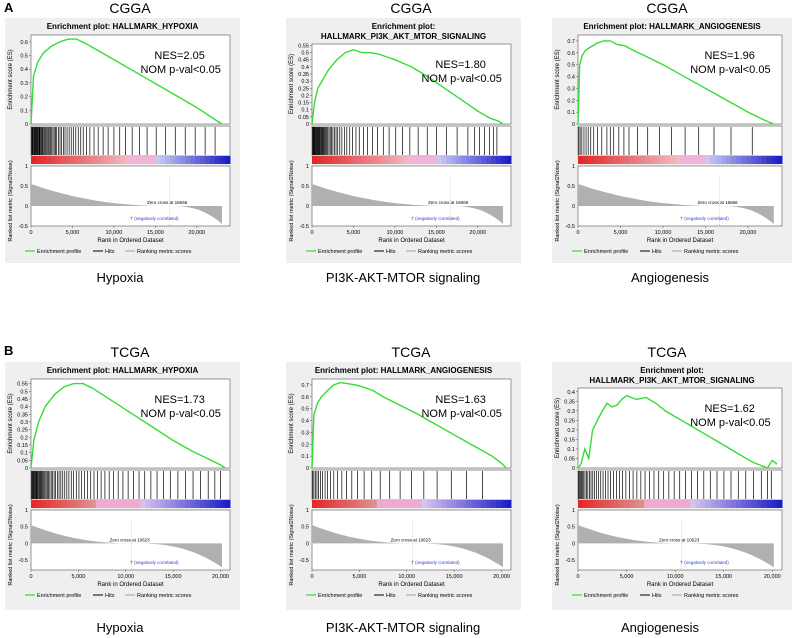 This screenshot has width=797, height=638. I want to click on ranking-metric-area, so click(126, 204).